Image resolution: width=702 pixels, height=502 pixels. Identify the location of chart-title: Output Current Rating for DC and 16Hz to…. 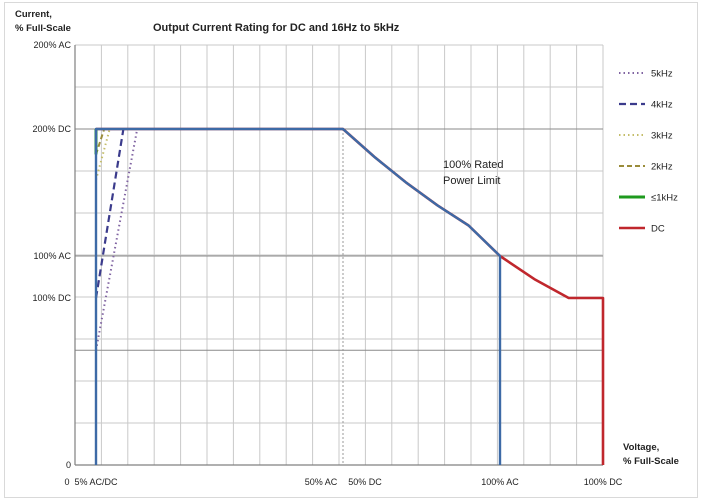
(276, 28).